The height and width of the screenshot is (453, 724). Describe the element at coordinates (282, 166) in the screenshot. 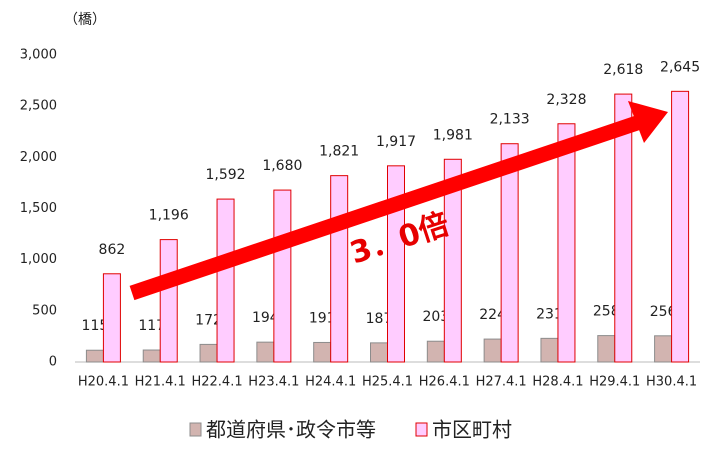

I see `value-label: 1,680` at that location.